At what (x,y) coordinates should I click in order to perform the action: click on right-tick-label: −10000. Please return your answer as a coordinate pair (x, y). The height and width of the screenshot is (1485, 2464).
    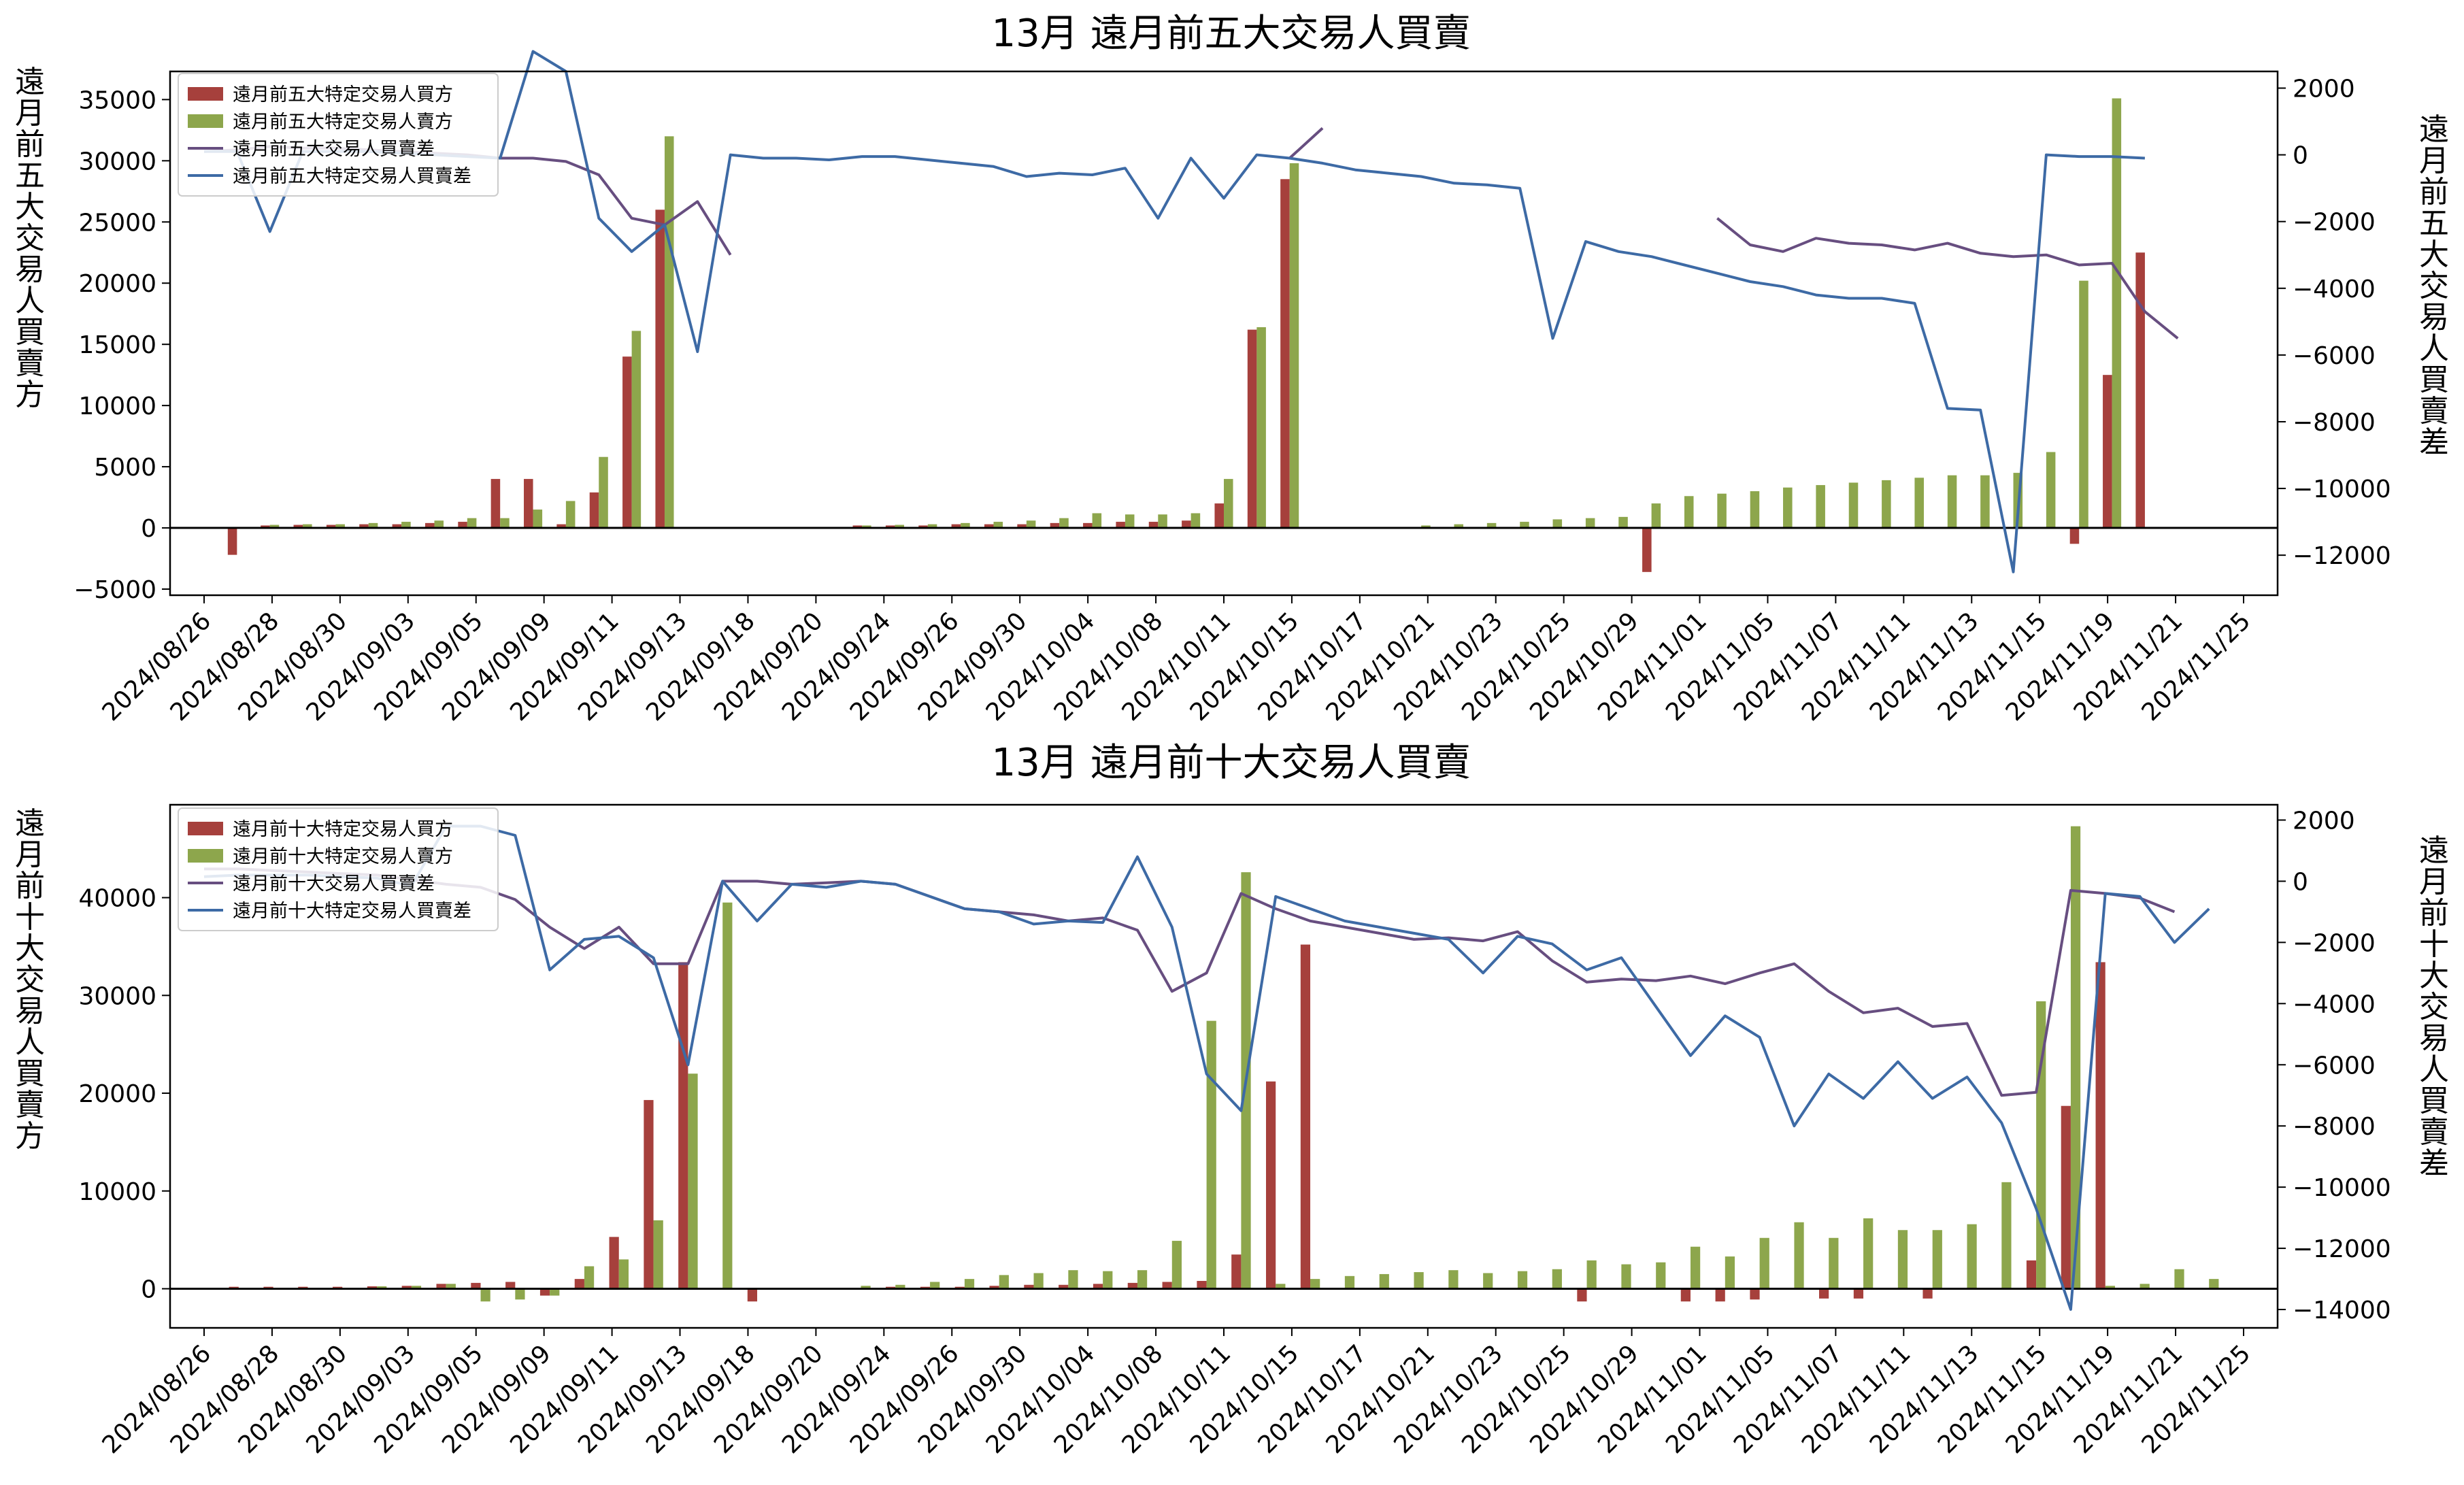
    Looking at the image, I should click on (2342, 1188).